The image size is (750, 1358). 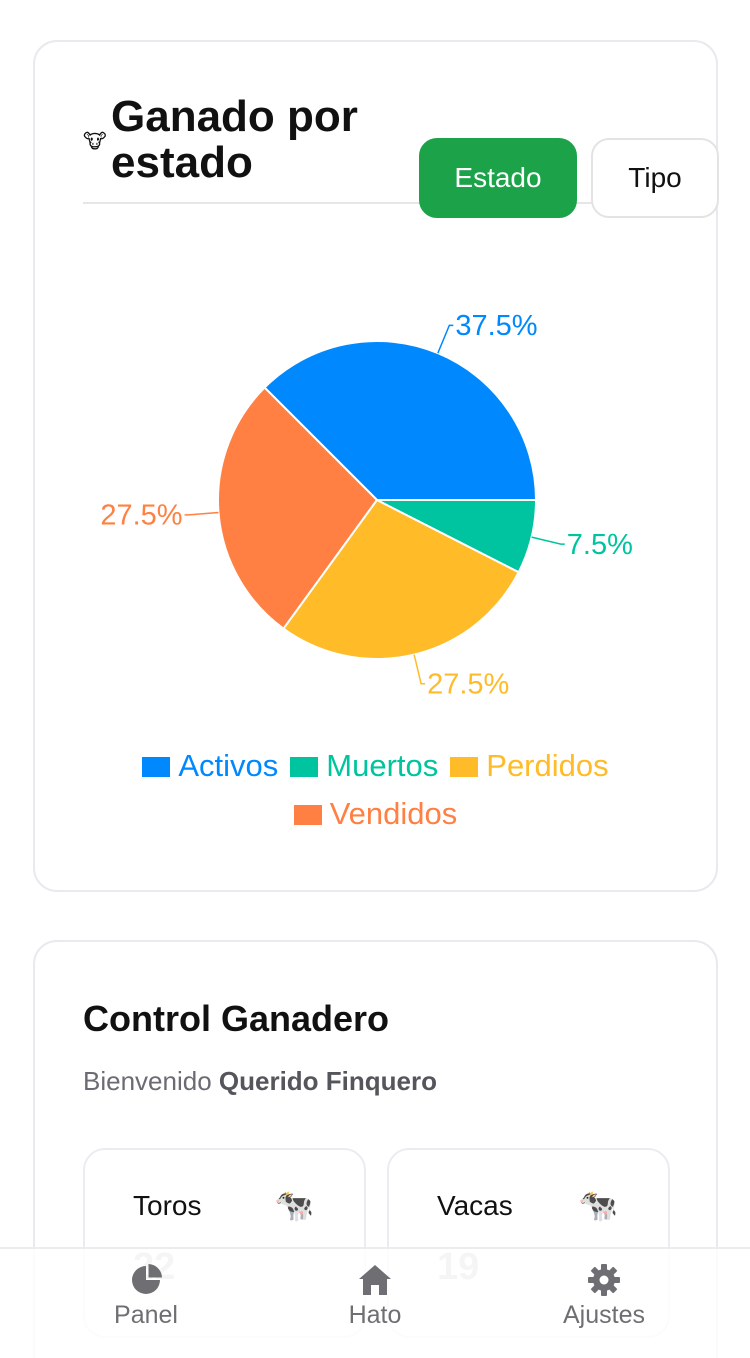 What do you see at coordinates (600, 545) in the screenshot?
I see `pie-data-label: 7.5%` at bounding box center [600, 545].